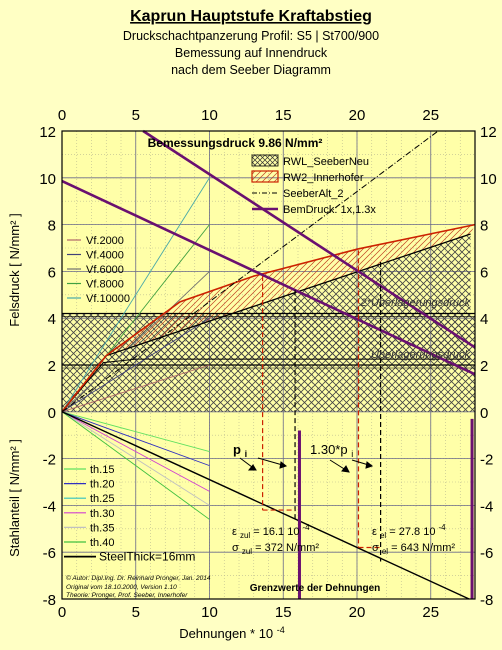 The image size is (502, 650). What do you see at coordinates (251, 70) in the screenshot?
I see `subtitle-line-3: nach dem Seeber Diagramm` at bounding box center [251, 70].